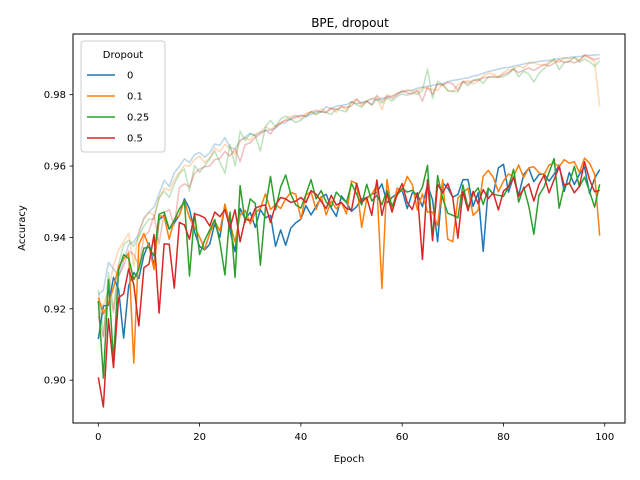 The image size is (640, 480). I want to click on x-tick-label: 80, so click(503, 437).